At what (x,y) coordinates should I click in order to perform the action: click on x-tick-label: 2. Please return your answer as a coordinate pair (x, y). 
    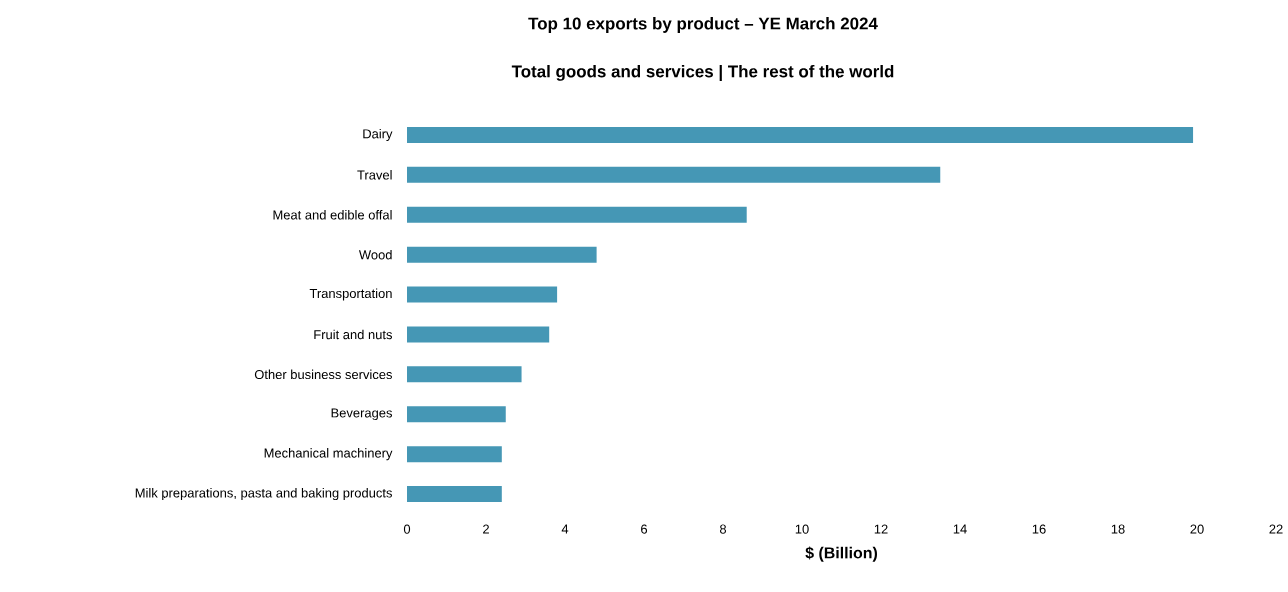
    Looking at the image, I should click on (486, 529).